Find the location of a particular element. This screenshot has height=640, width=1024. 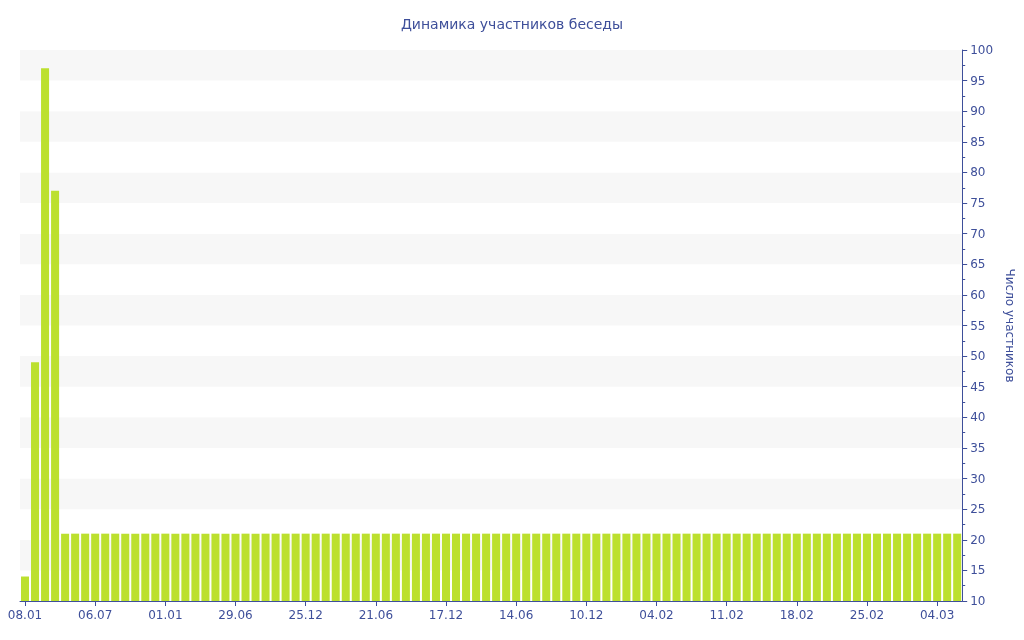

y-tick-label: 65 is located at coordinates (978, 264).